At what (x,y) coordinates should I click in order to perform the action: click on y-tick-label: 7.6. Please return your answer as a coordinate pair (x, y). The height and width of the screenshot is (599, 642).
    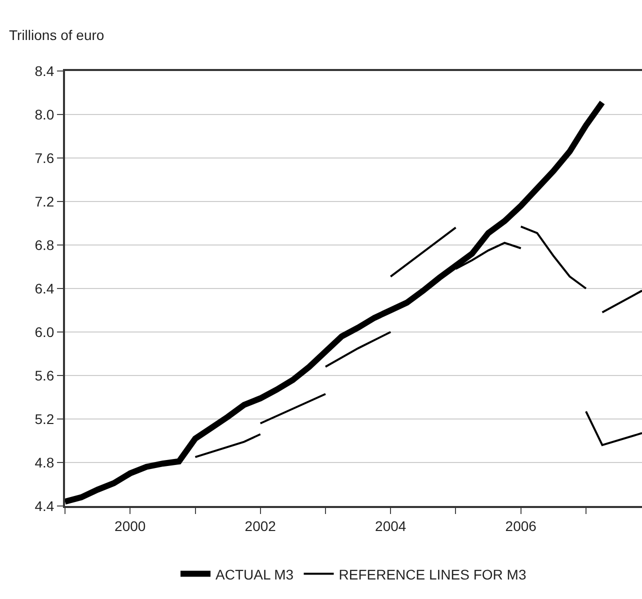
    Looking at the image, I should click on (44, 158).